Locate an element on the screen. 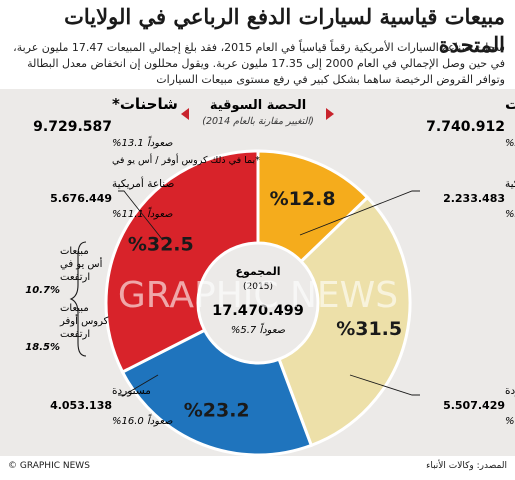  slice-value-label: %12.8 is located at coordinates (303, 199).